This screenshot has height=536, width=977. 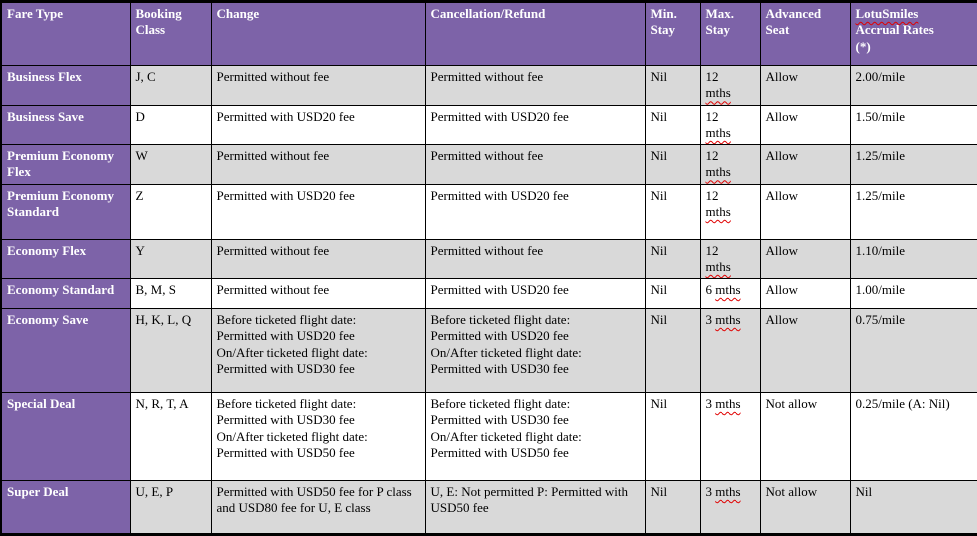 I want to click on cell-fare-type: Premium Economy Flex, so click(x=65, y=164).